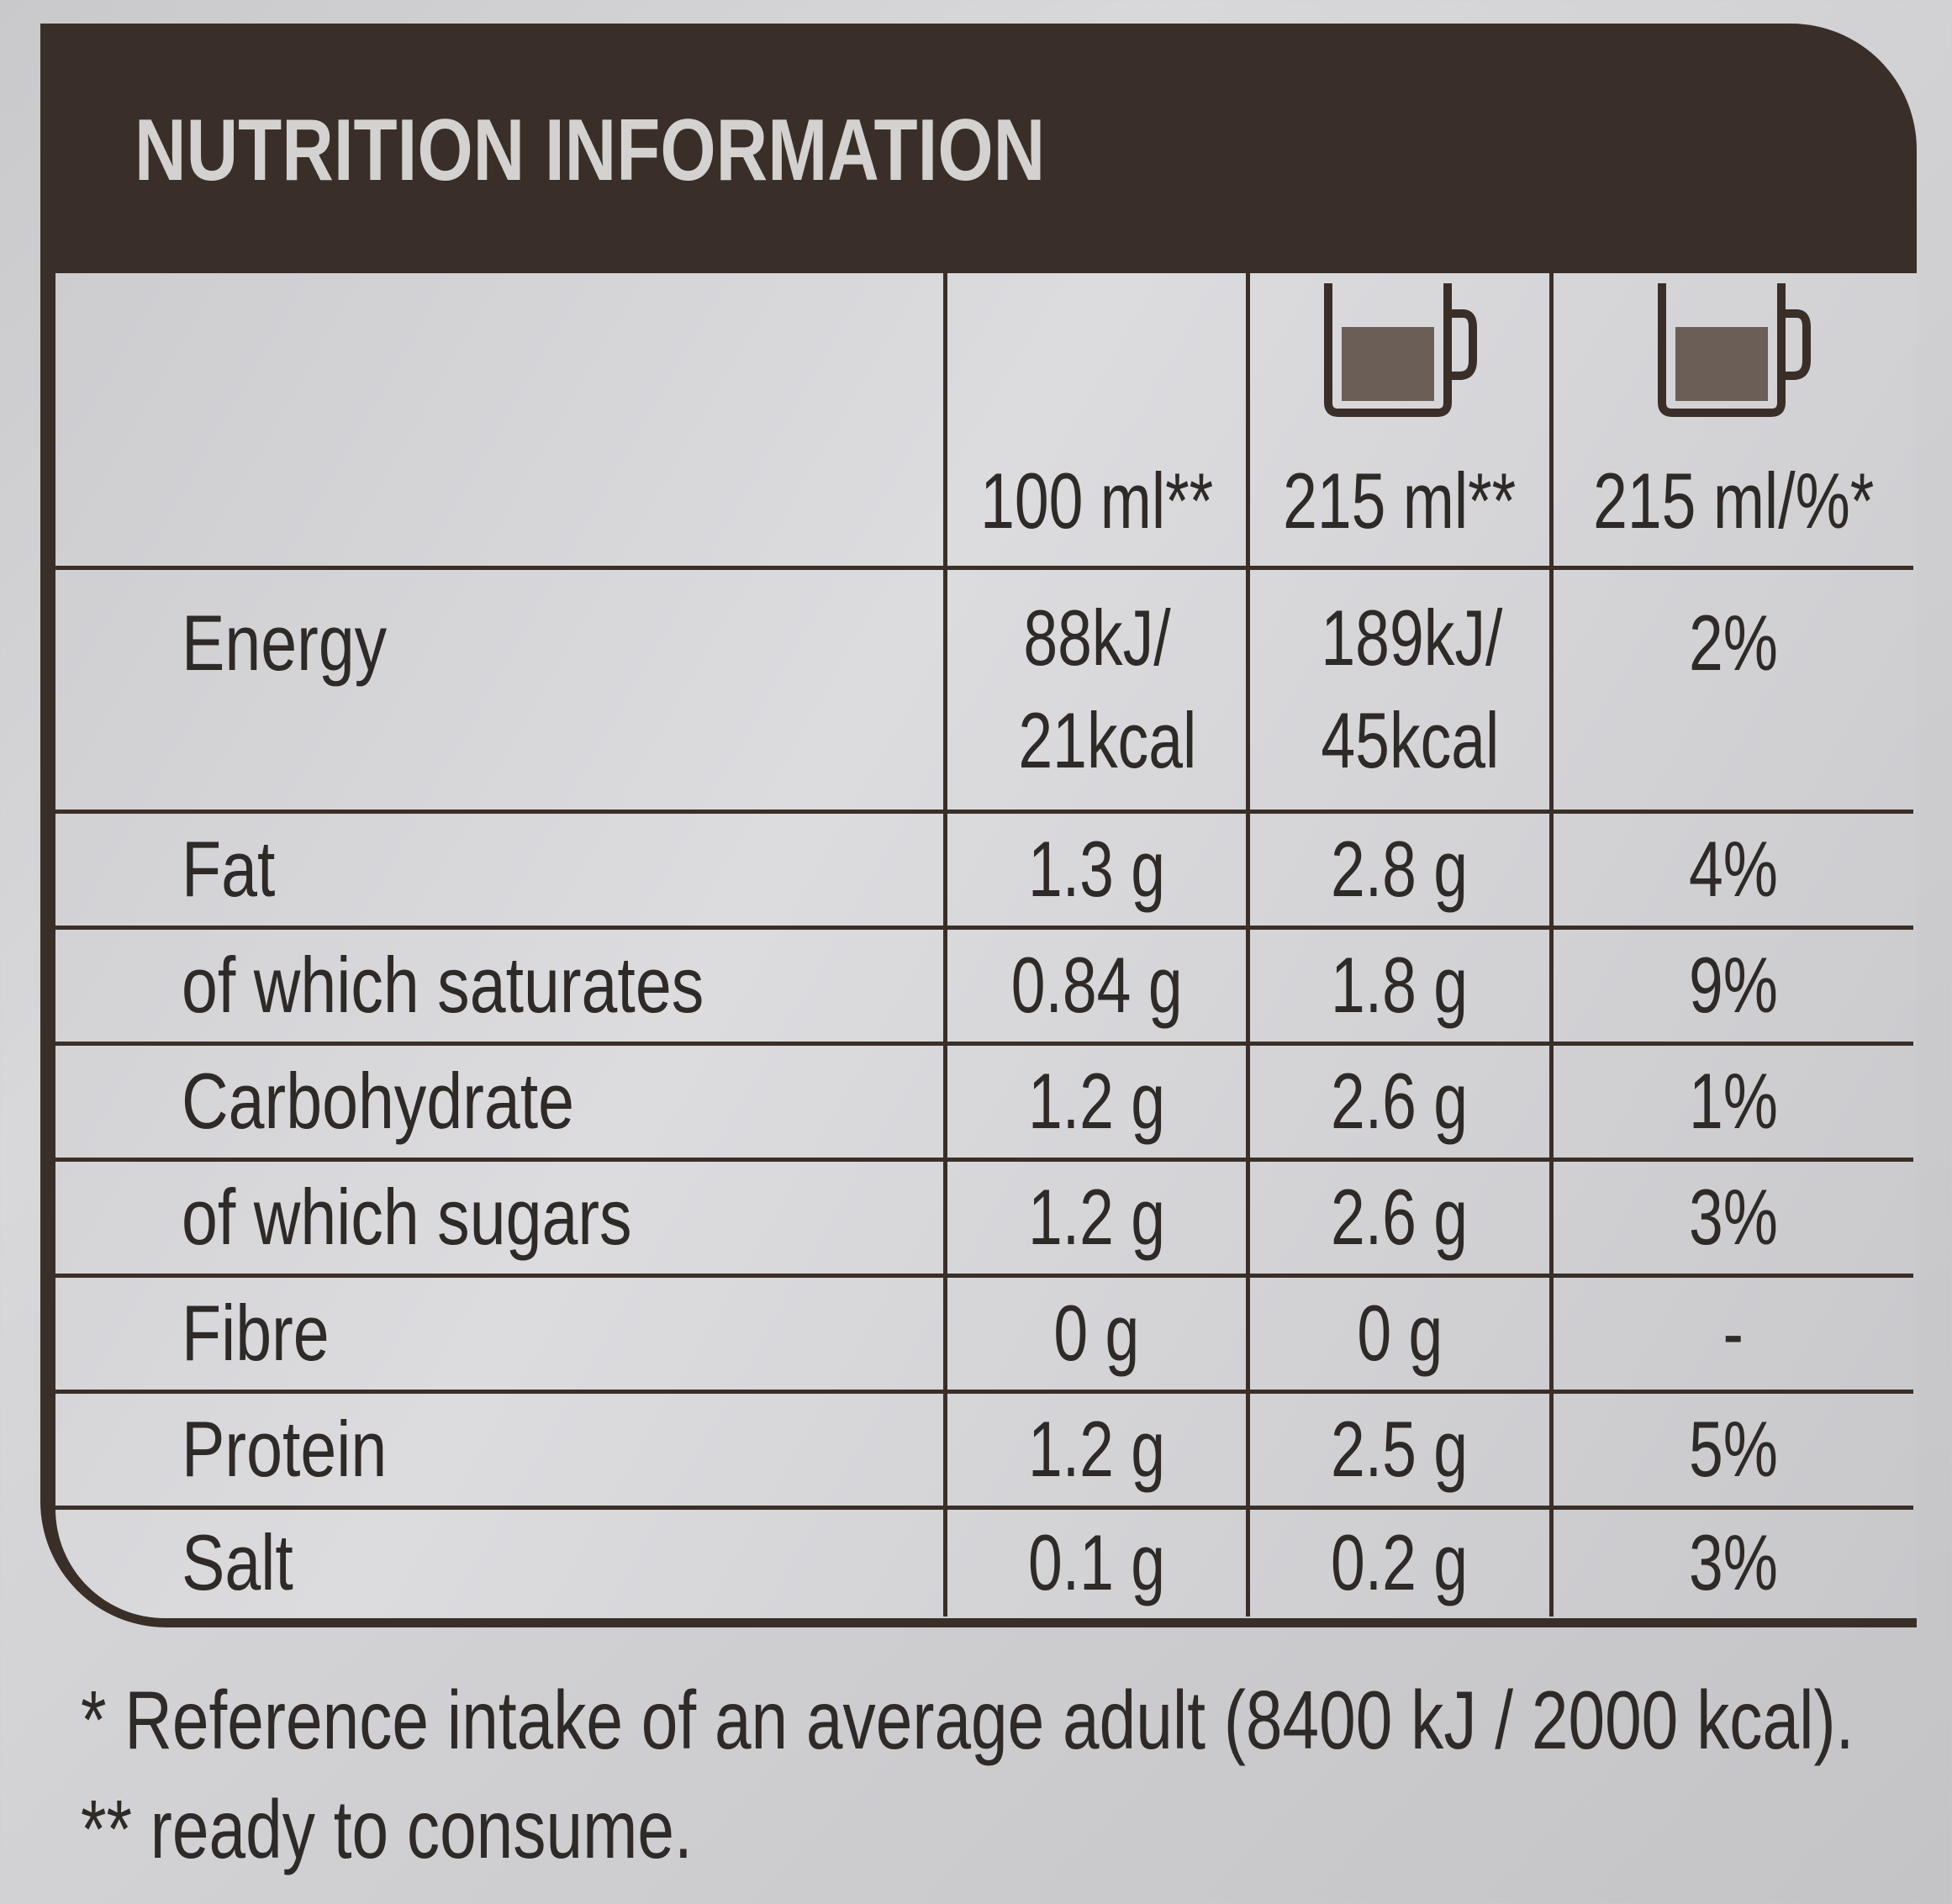 Image resolution: width=1952 pixels, height=1904 pixels. Describe the element at coordinates (1412, 688) in the screenshot. I see `row-per215-text: 189kJ/ 45kcal` at that location.